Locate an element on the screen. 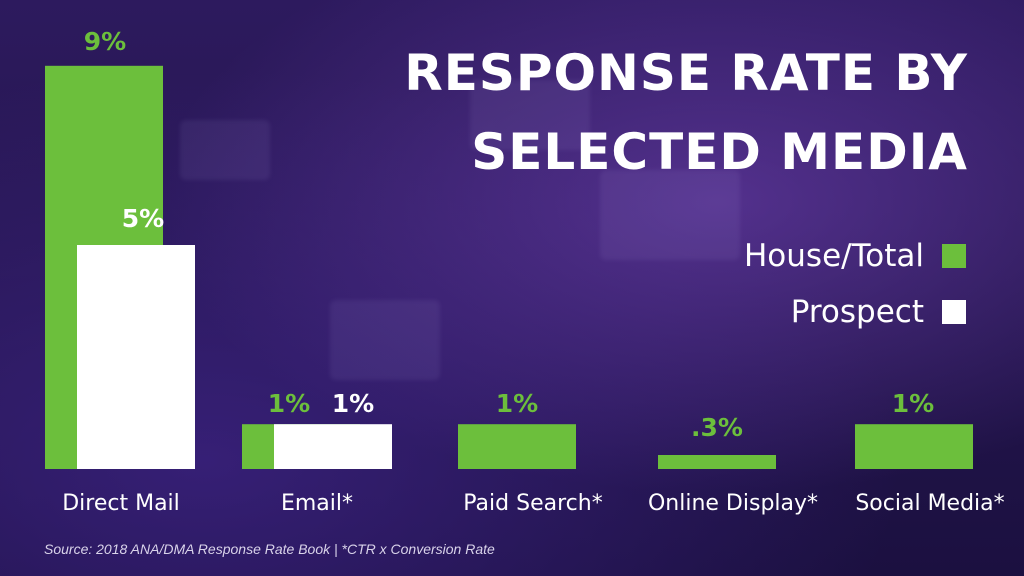 This screenshot has width=1024, height=576. chart-title-line-2: SELECTED MEDIA is located at coordinates (719, 152).